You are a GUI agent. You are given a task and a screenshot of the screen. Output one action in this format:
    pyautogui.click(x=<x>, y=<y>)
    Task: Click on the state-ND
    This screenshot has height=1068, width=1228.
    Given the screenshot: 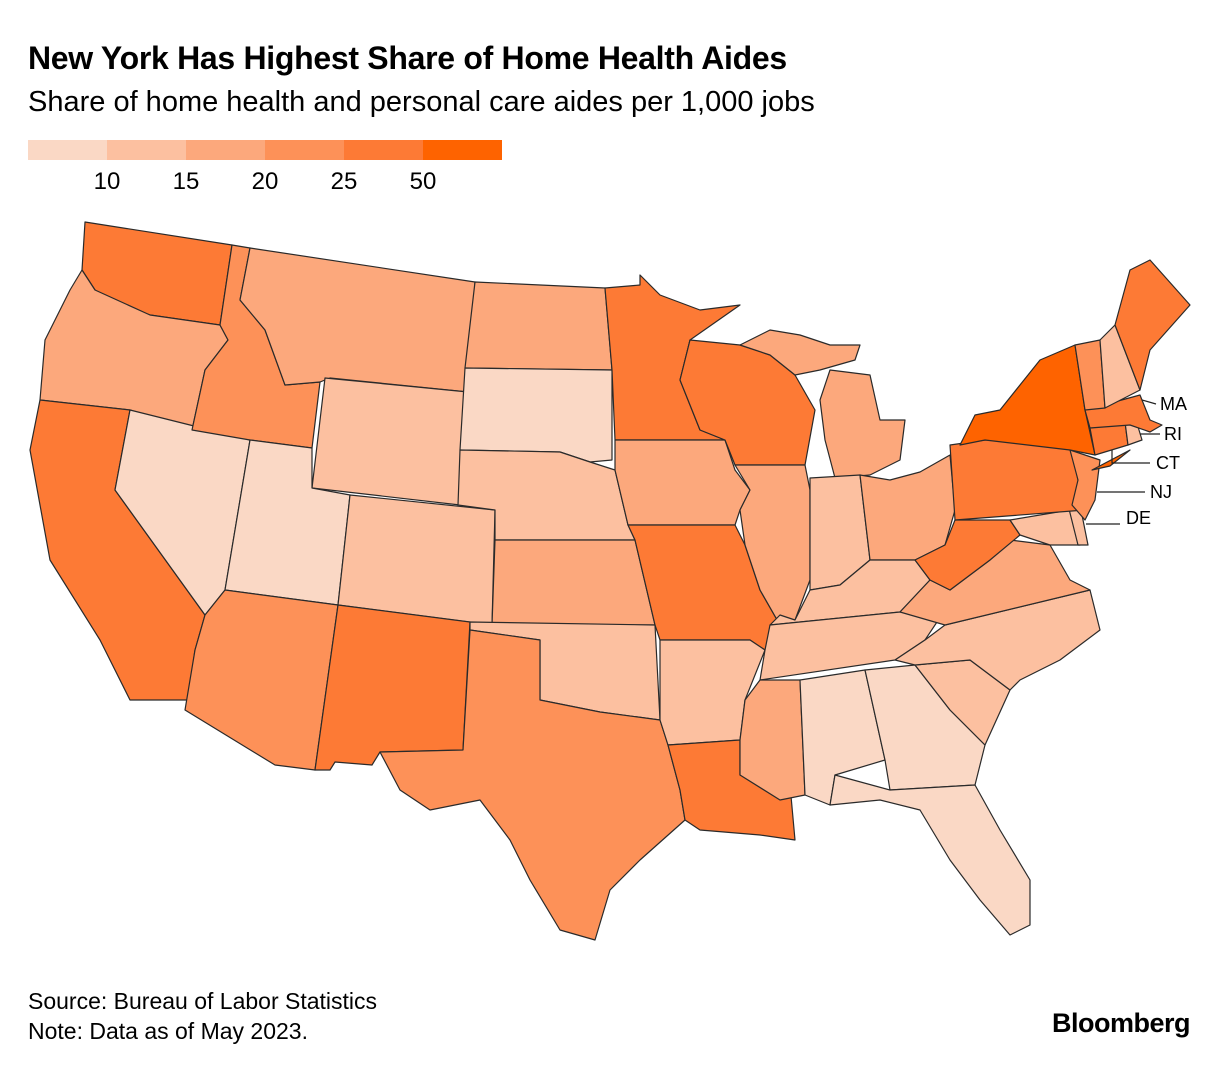 What is the action you would take?
    pyautogui.click(x=538, y=326)
    